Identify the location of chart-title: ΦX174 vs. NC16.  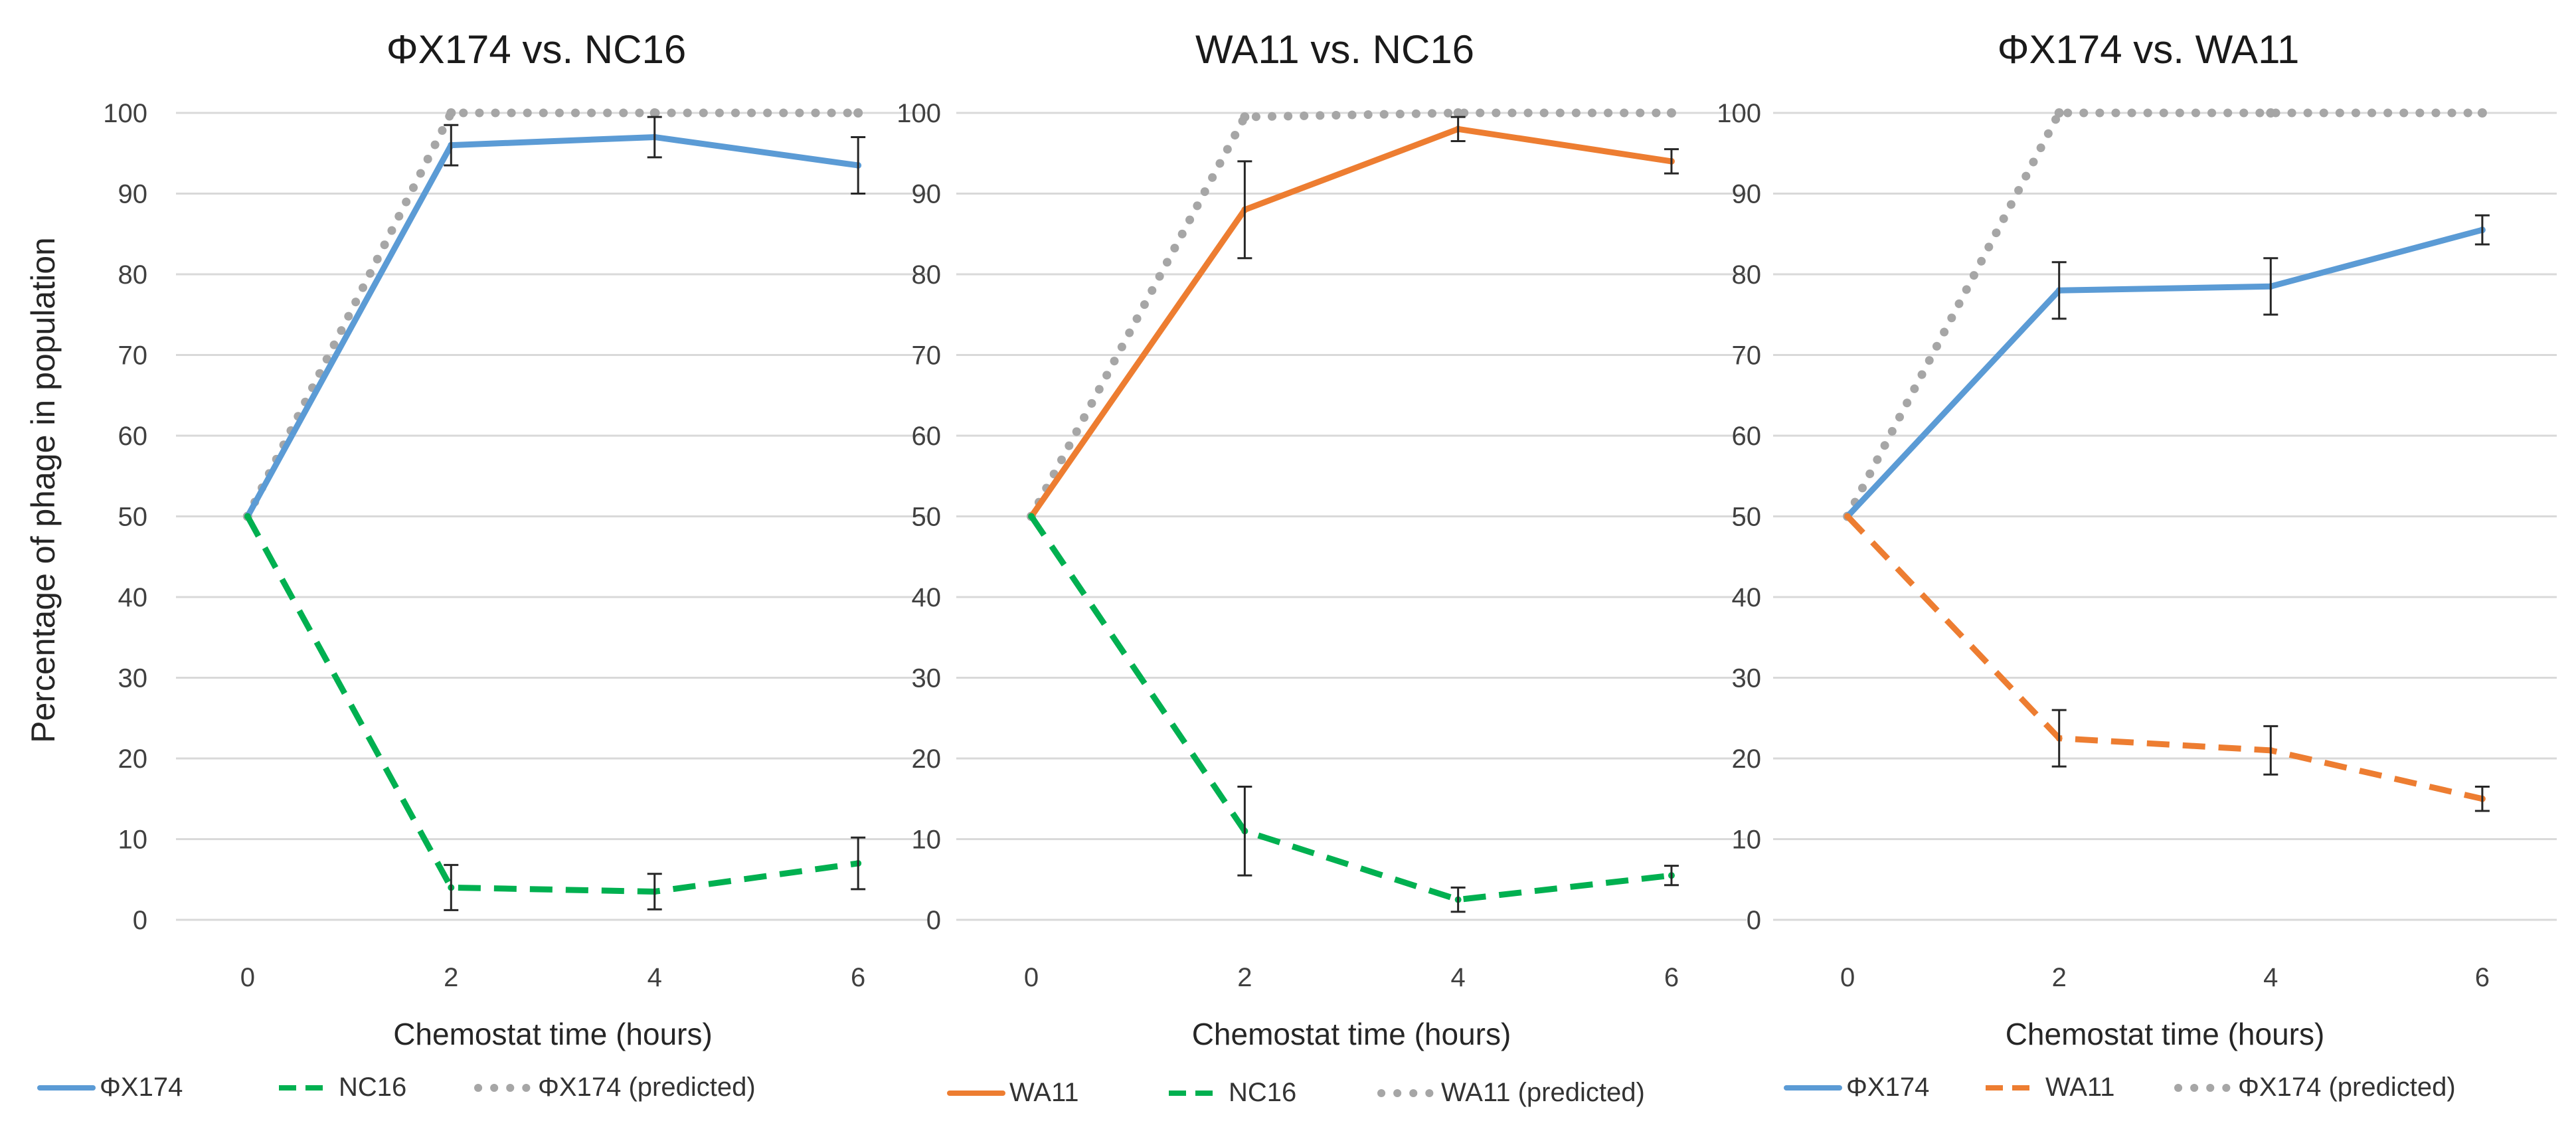
(536, 50).